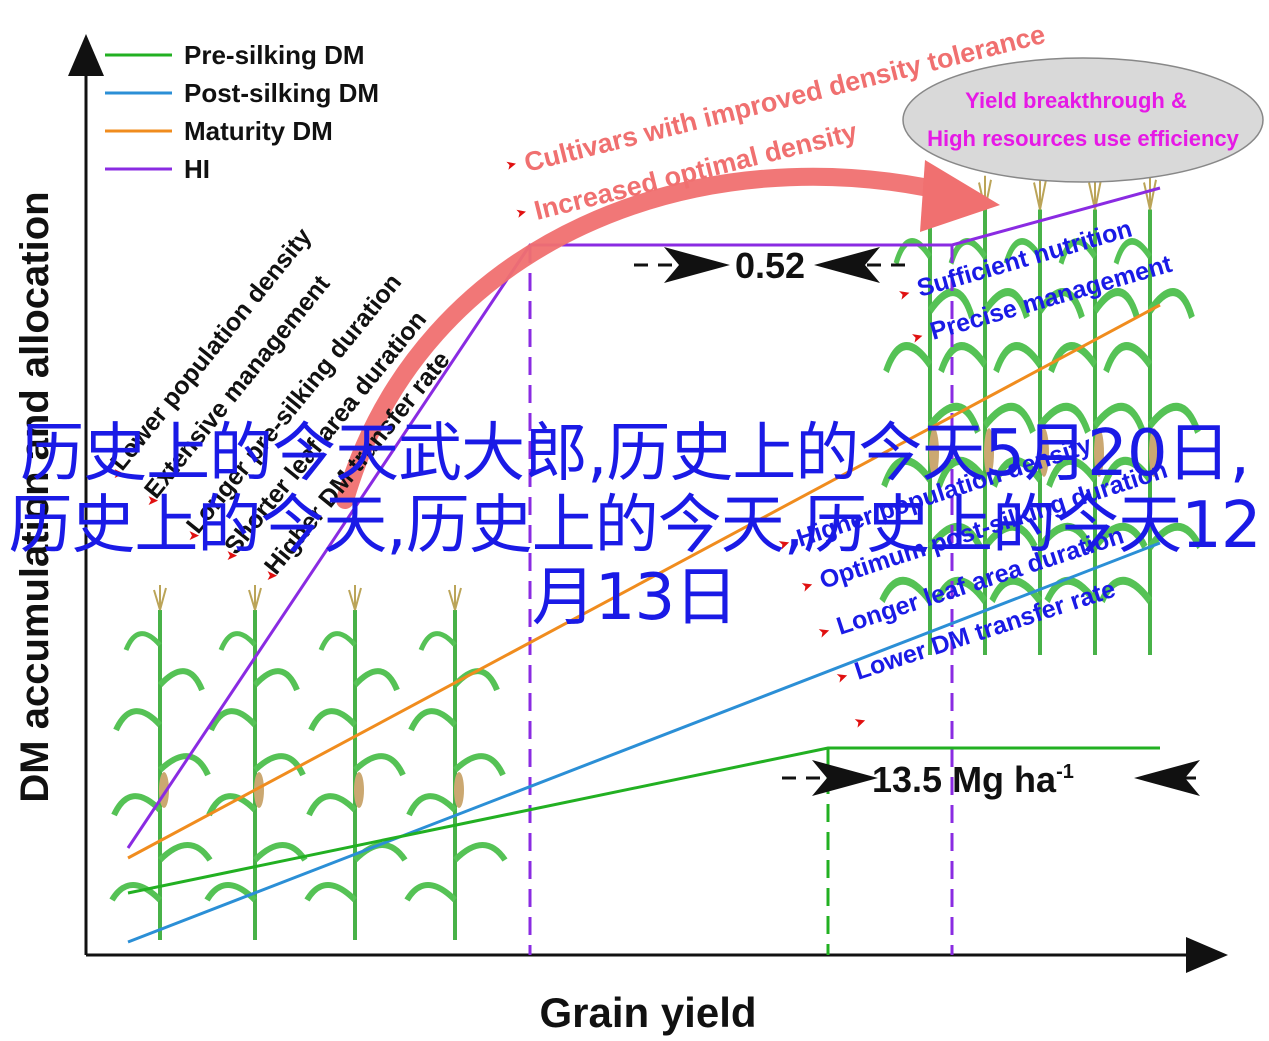 This screenshot has width=1269, height=1041. I want to click on ellipse-line1: Yield breakthrough &, so click(1076, 100).